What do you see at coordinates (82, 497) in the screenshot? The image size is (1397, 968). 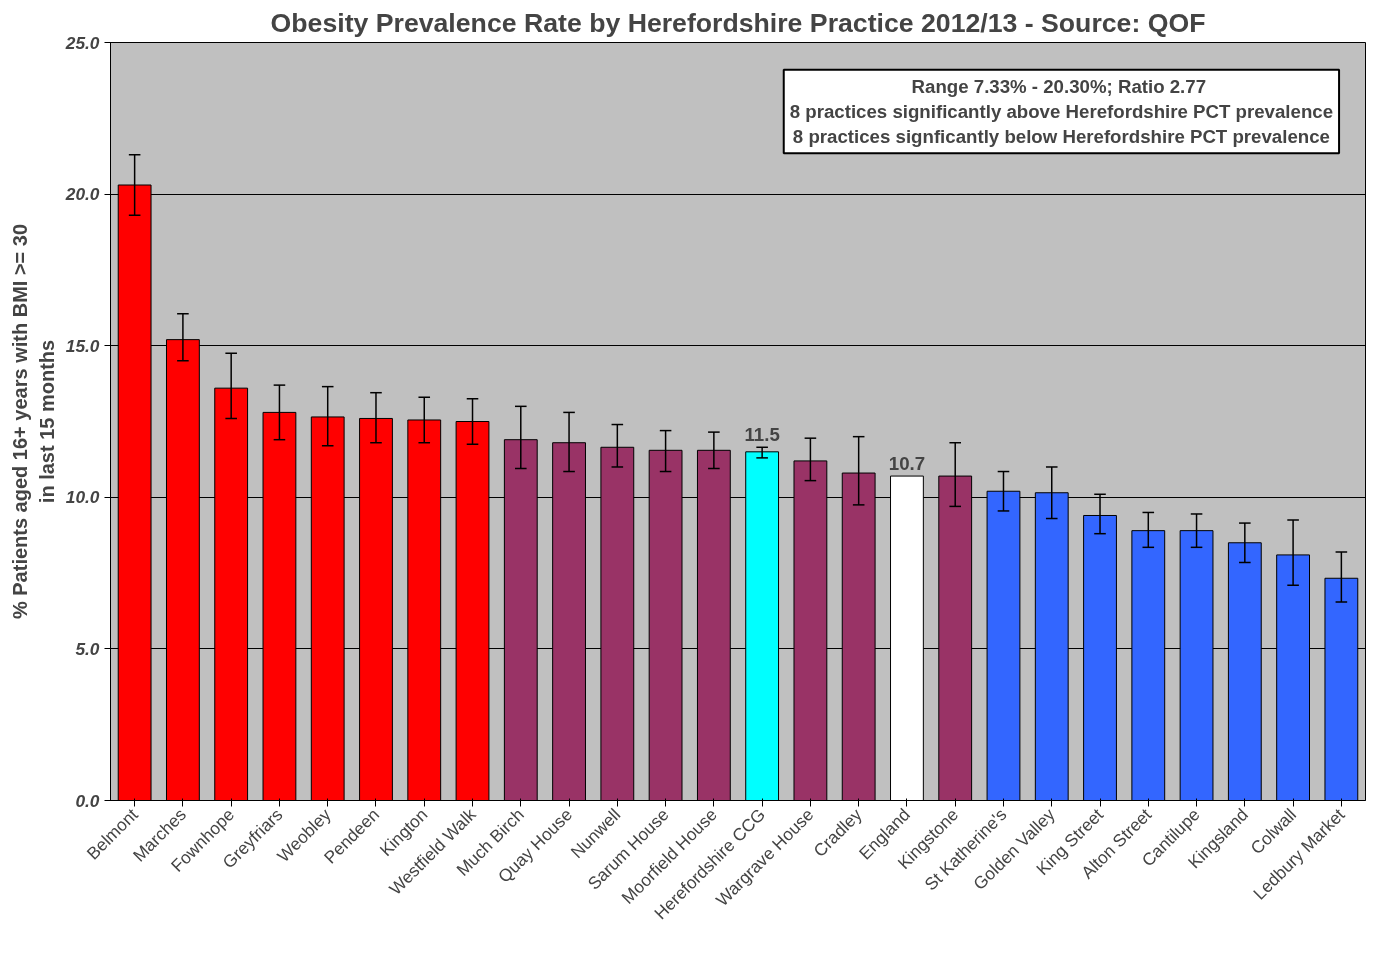 I see `y-tick-label: 10.0` at bounding box center [82, 497].